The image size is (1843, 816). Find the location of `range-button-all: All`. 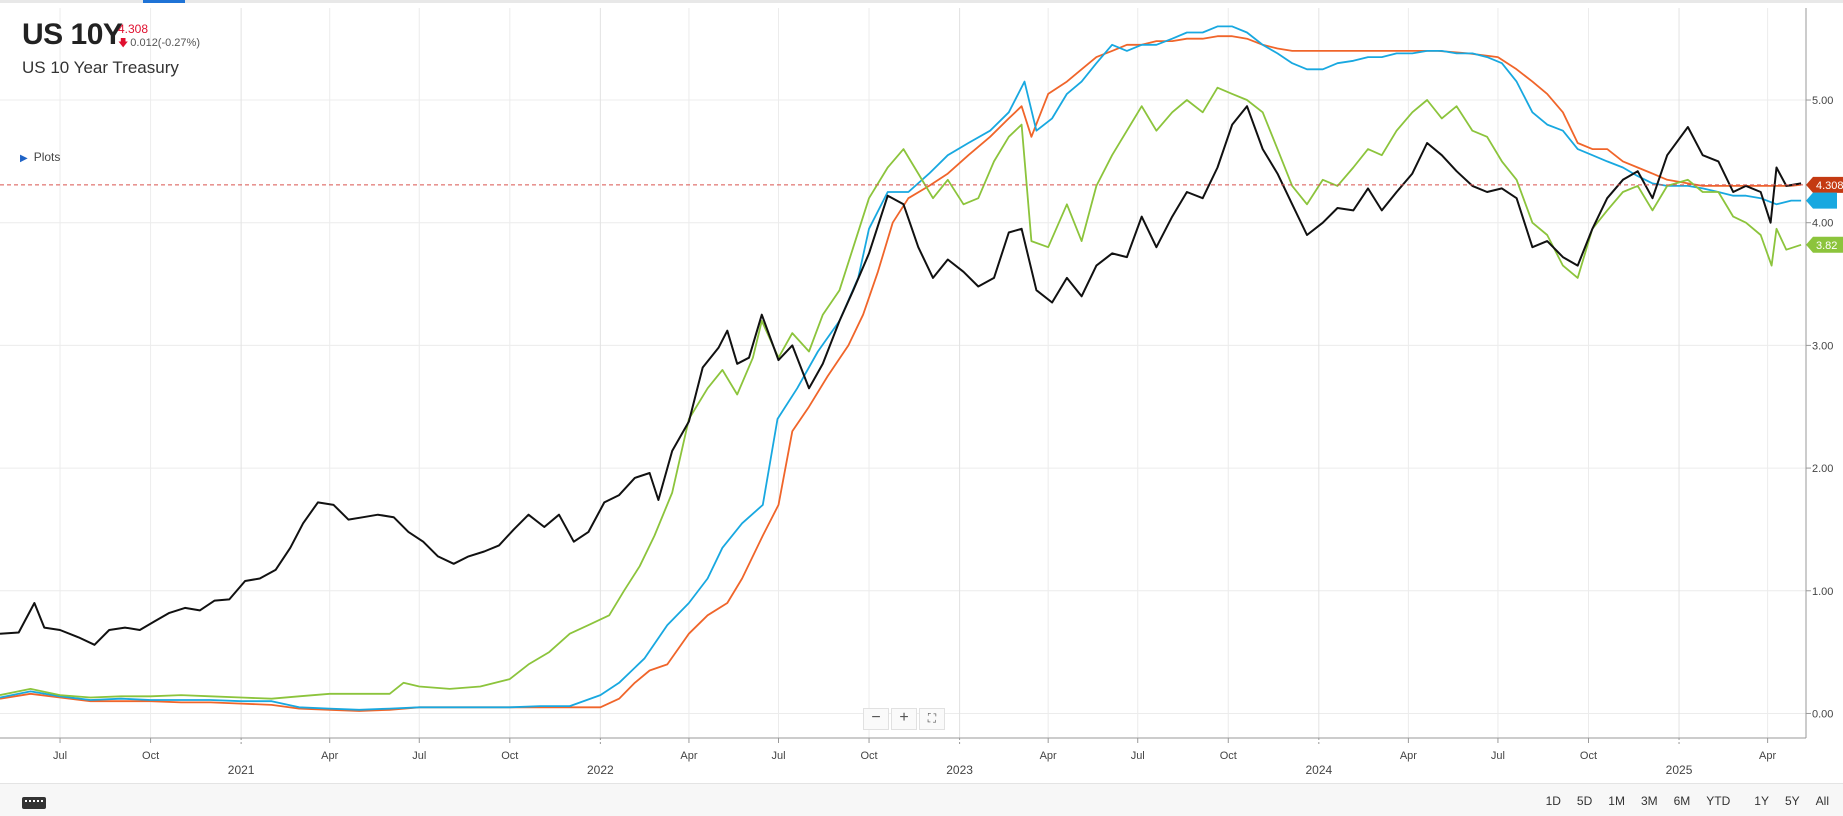

range-button-all: All is located at coordinates (1822, 801).